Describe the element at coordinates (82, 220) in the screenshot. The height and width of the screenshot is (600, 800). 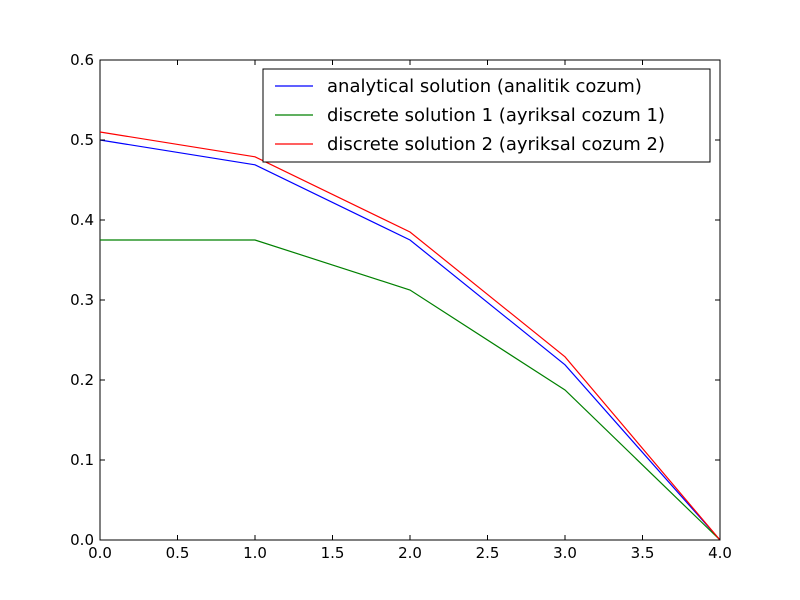
I see `y-tick-label: 0.4` at that location.